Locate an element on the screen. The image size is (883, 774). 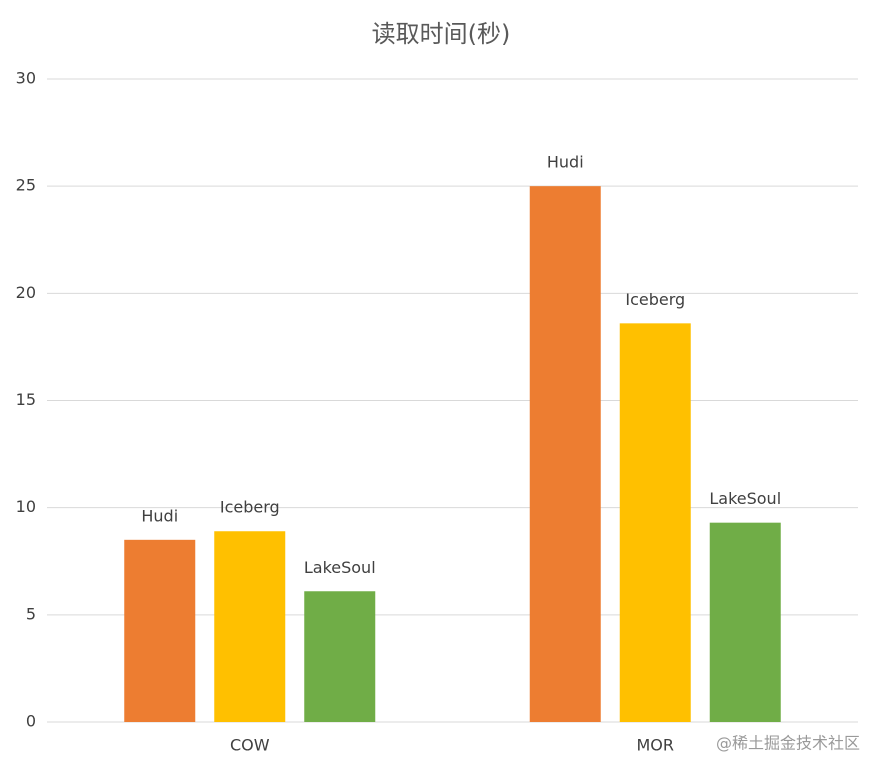
chart-title: 读取时间(秒) is located at coordinates (441, 34).